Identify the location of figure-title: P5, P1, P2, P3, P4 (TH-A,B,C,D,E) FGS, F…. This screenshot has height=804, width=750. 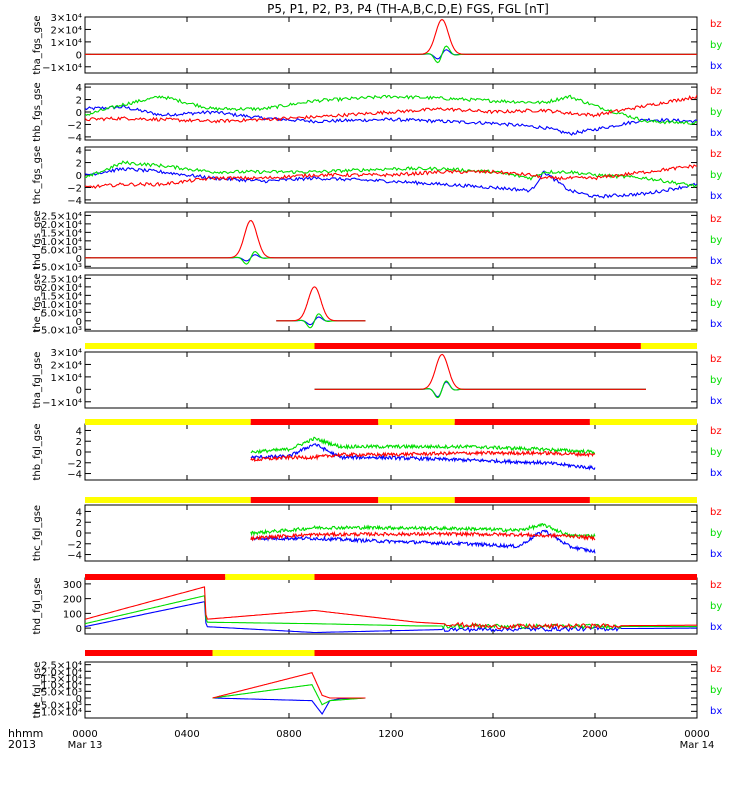
(408, 9).